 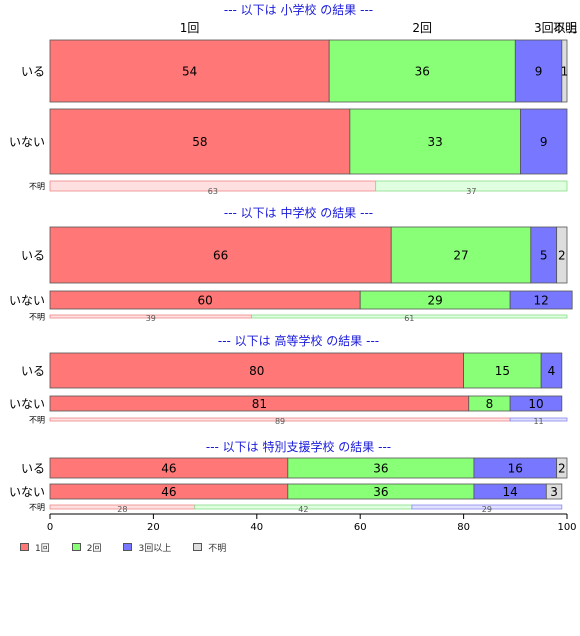 I want to click on data-label: 63, so click(x=213, y=191).